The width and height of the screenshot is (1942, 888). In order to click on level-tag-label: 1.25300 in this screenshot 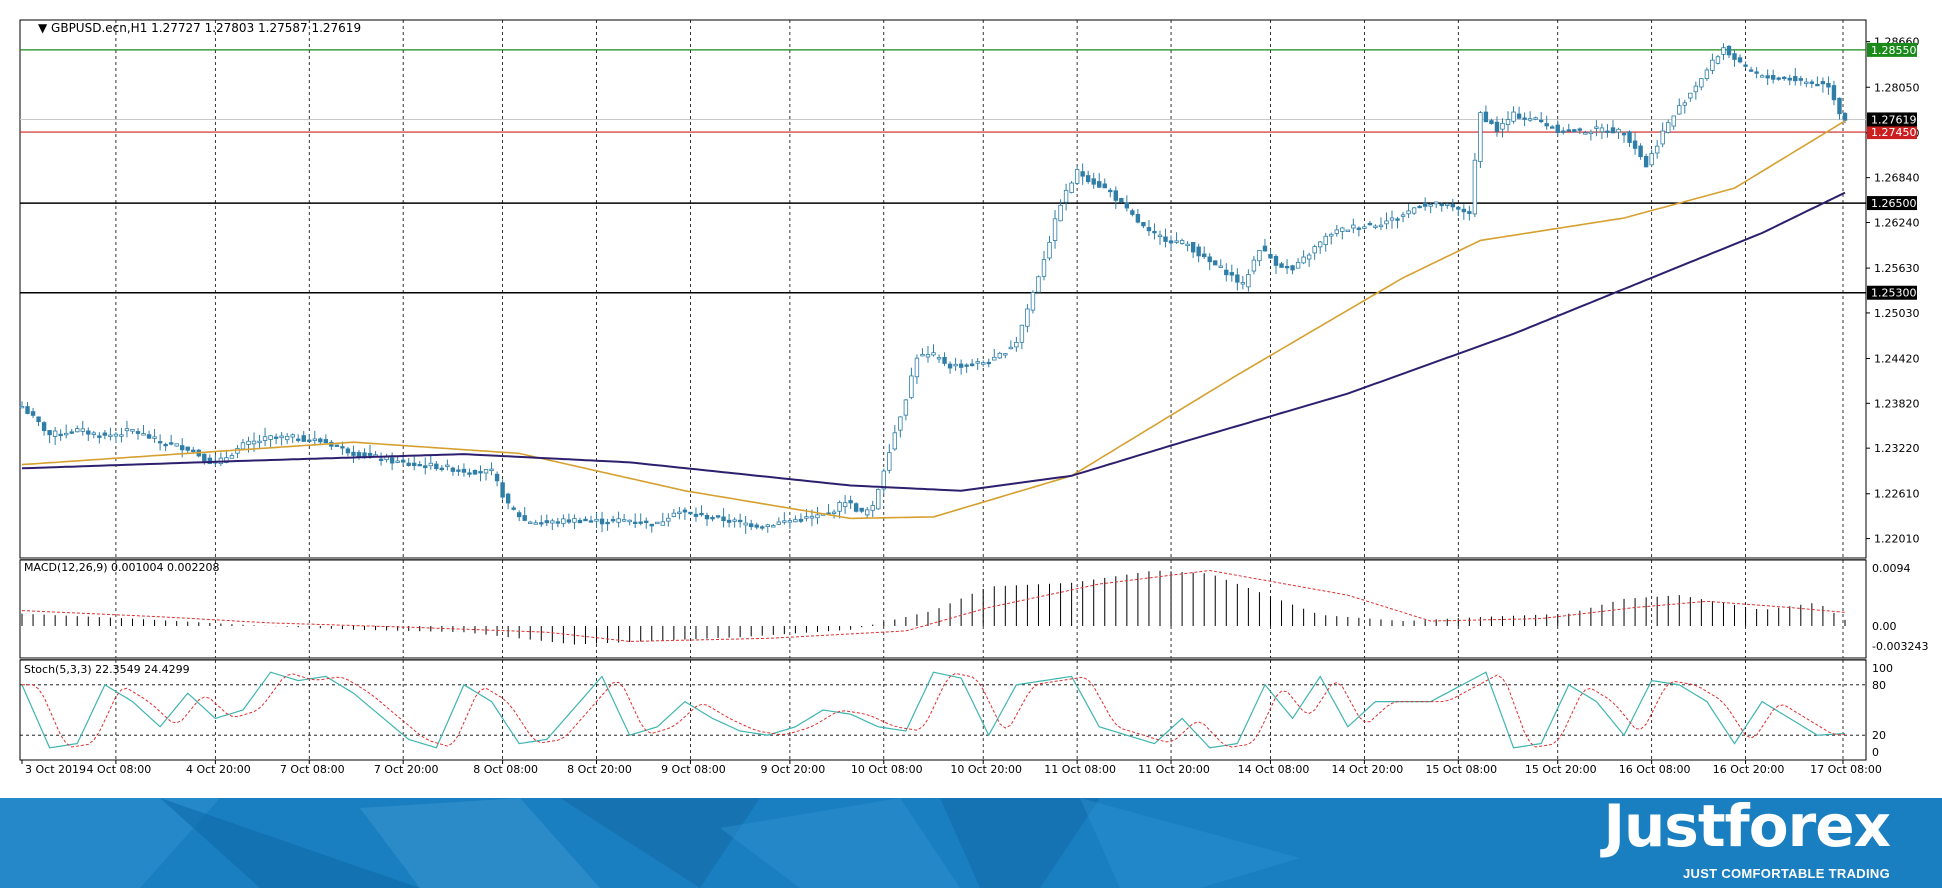, I will do `click(1894, 293)`.